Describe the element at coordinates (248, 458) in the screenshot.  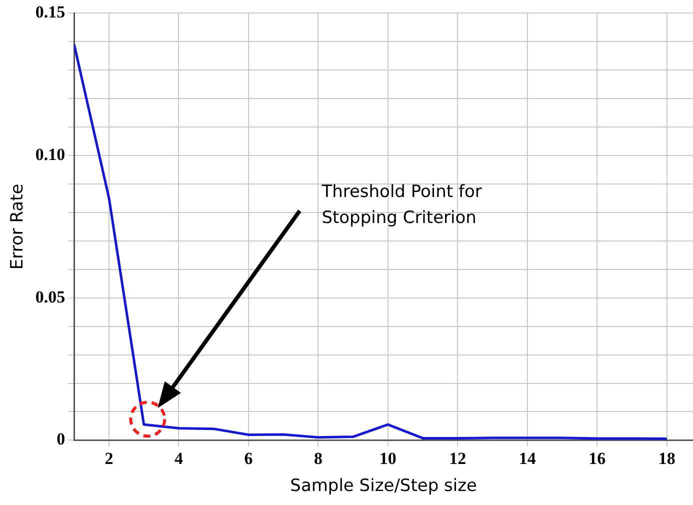
I see `x-tick-label: 6` at that location.